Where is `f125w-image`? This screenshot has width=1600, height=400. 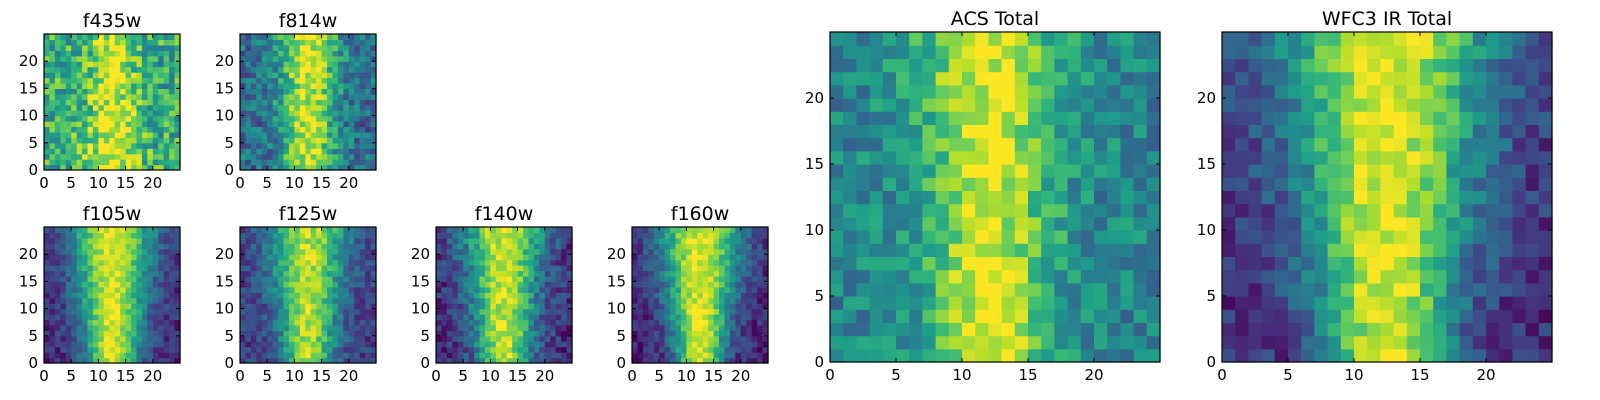 f125w-image is located at coordinates (308, 295).